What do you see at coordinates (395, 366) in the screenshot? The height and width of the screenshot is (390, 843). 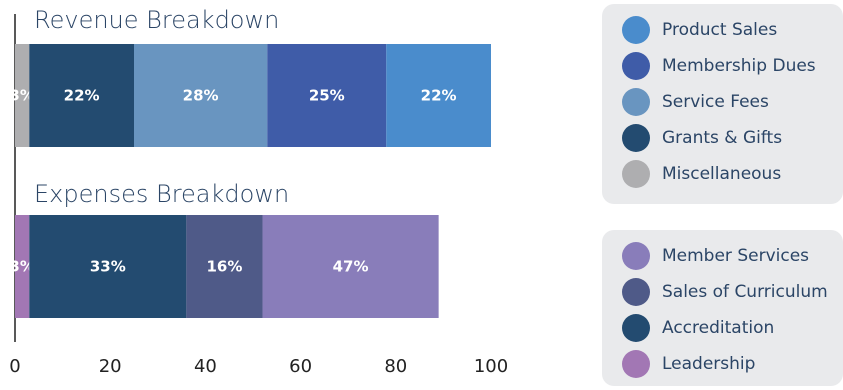 I see `x-tick-label: 80` at bounding box center [395, 366].